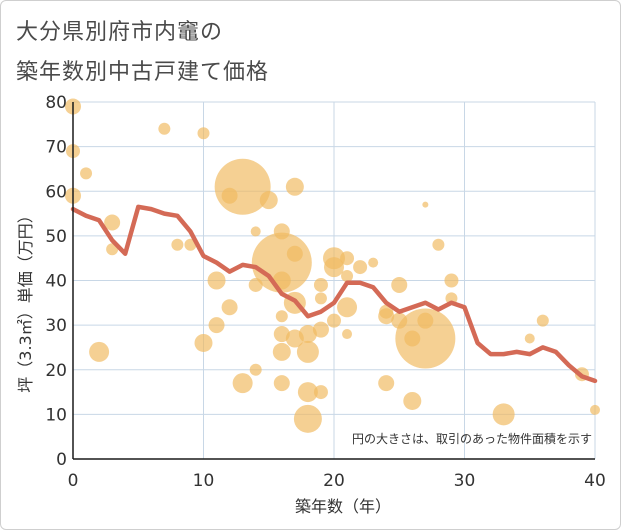  Describe the element at coordinates (334, 481) in the screenshot. I see `x-tick-label-20: 20` at that location.